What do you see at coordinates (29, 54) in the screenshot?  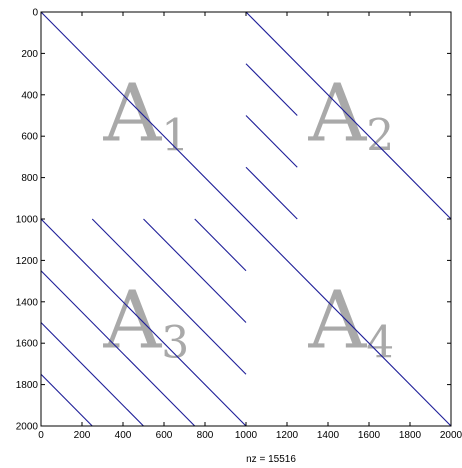 I see `y-tick-label: 200` at bounding box center [29, 54].